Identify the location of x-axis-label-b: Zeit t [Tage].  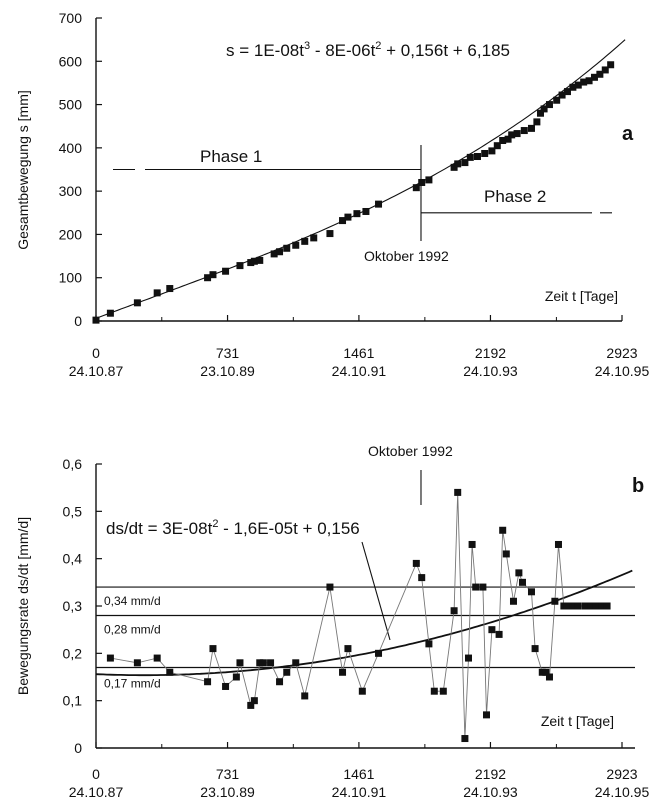
(577, 721).